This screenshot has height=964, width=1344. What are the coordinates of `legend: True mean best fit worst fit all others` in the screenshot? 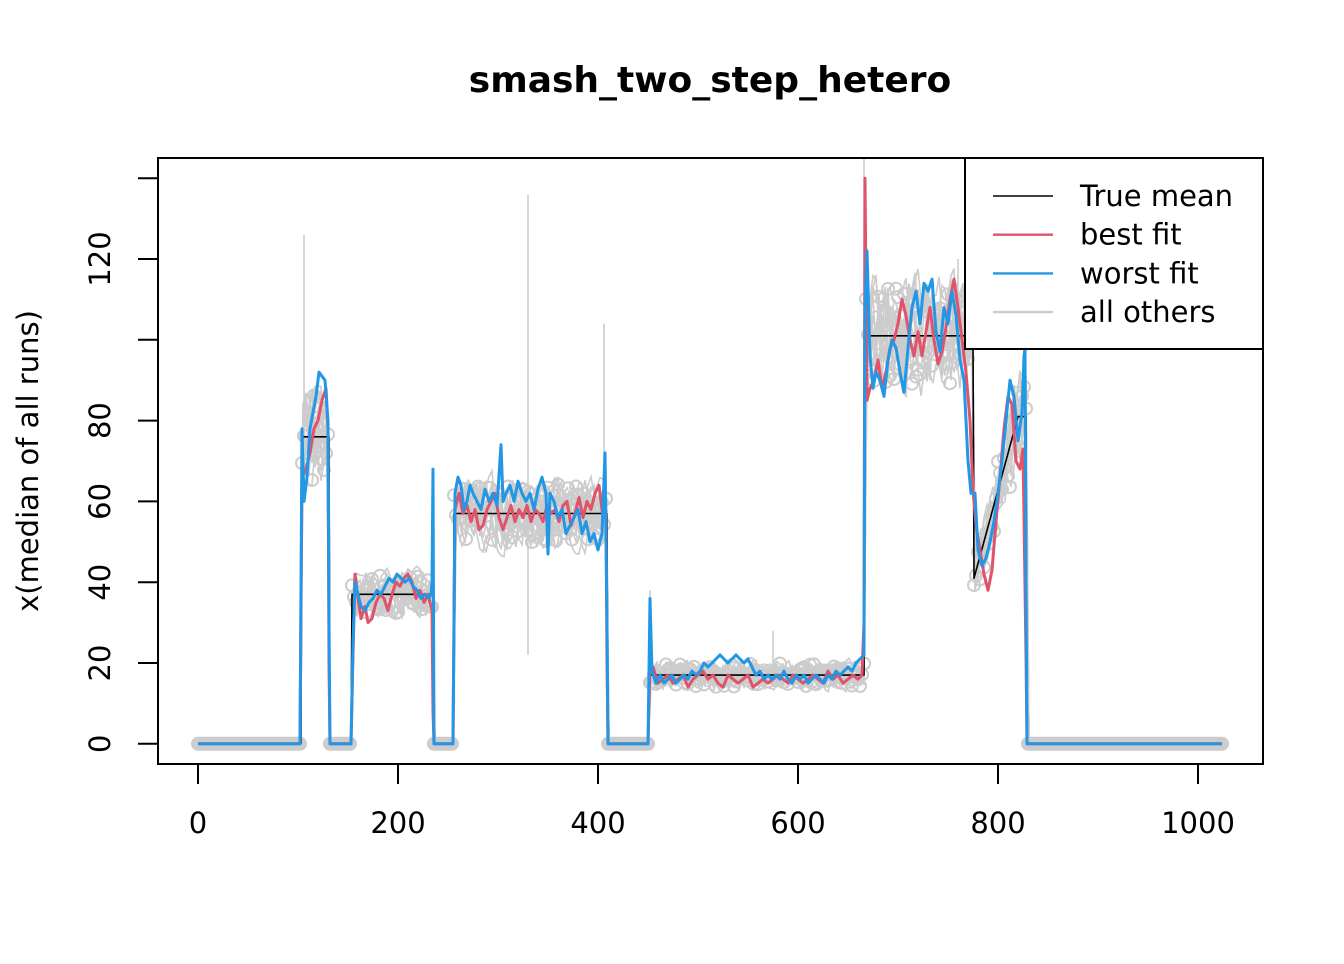 It's located at (1114, 253).